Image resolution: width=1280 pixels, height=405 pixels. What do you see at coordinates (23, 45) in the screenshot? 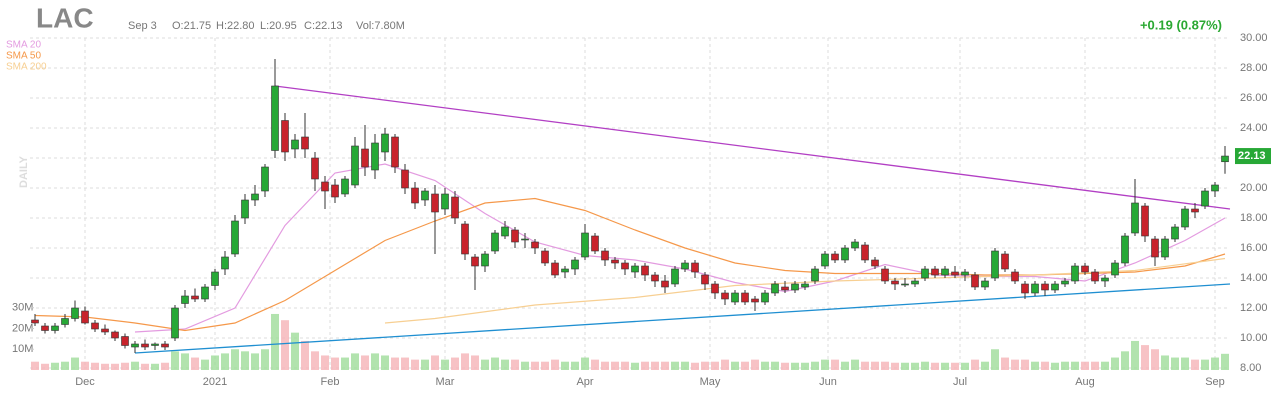
I see `legend-entry: SMA 20` at bounding box center [23, 45].